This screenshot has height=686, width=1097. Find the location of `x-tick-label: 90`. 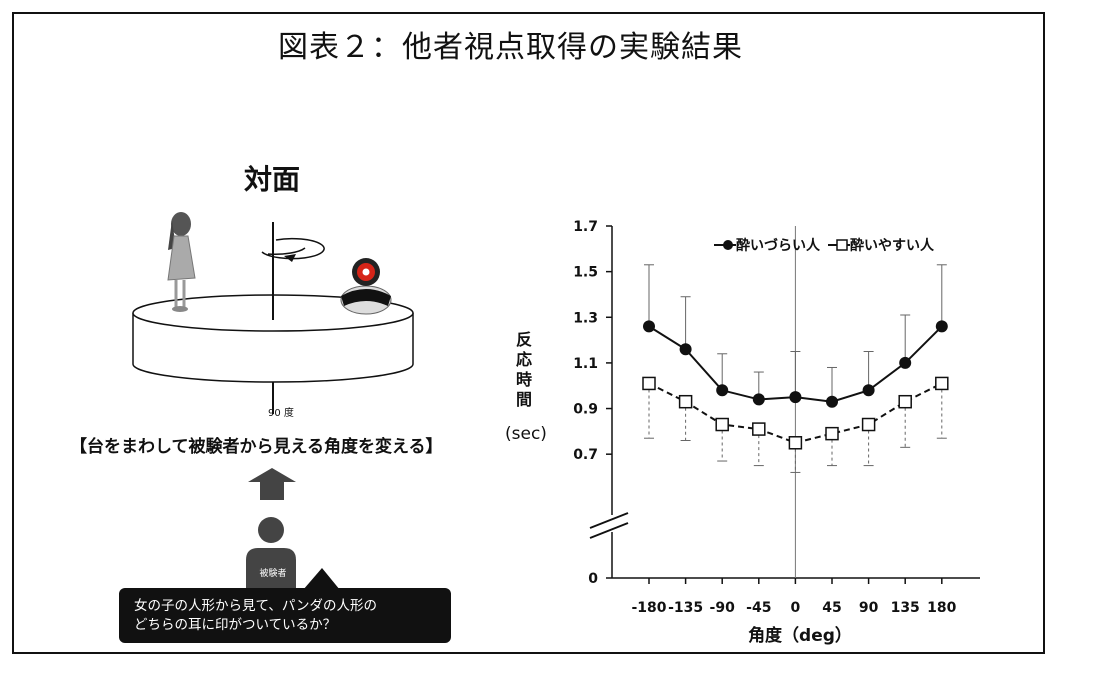

x-tick-label: 90 is located at coordinates (869, 608).